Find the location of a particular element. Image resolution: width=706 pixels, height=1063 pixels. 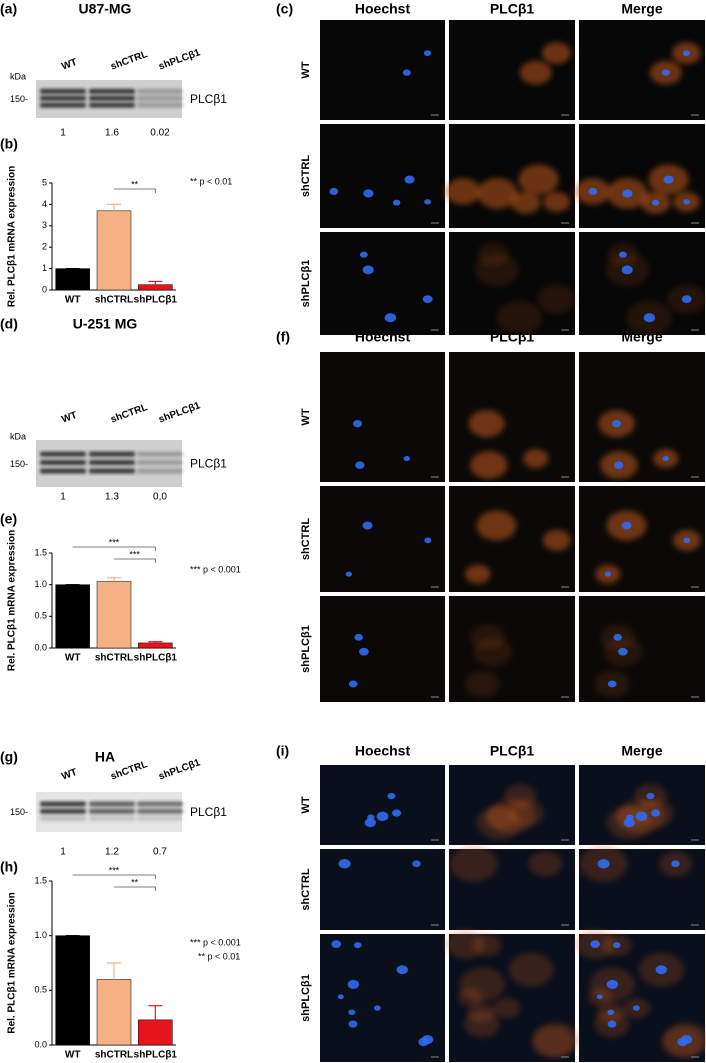

panel-label: (f) is located at coordinates (283, 337).